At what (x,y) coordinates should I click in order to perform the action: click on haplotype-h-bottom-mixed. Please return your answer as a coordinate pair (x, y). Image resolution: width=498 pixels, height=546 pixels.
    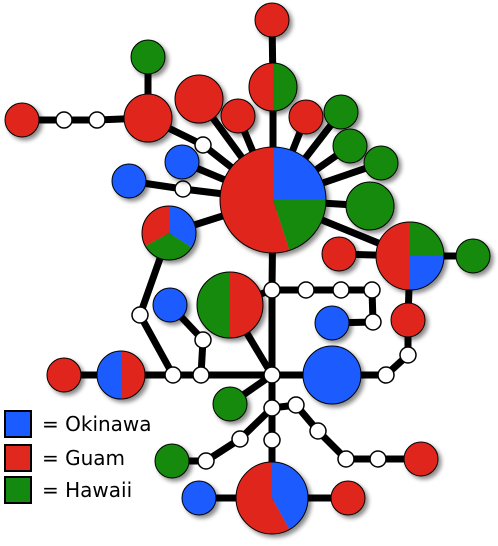
    Looking at the image, I should click on (272, 498).